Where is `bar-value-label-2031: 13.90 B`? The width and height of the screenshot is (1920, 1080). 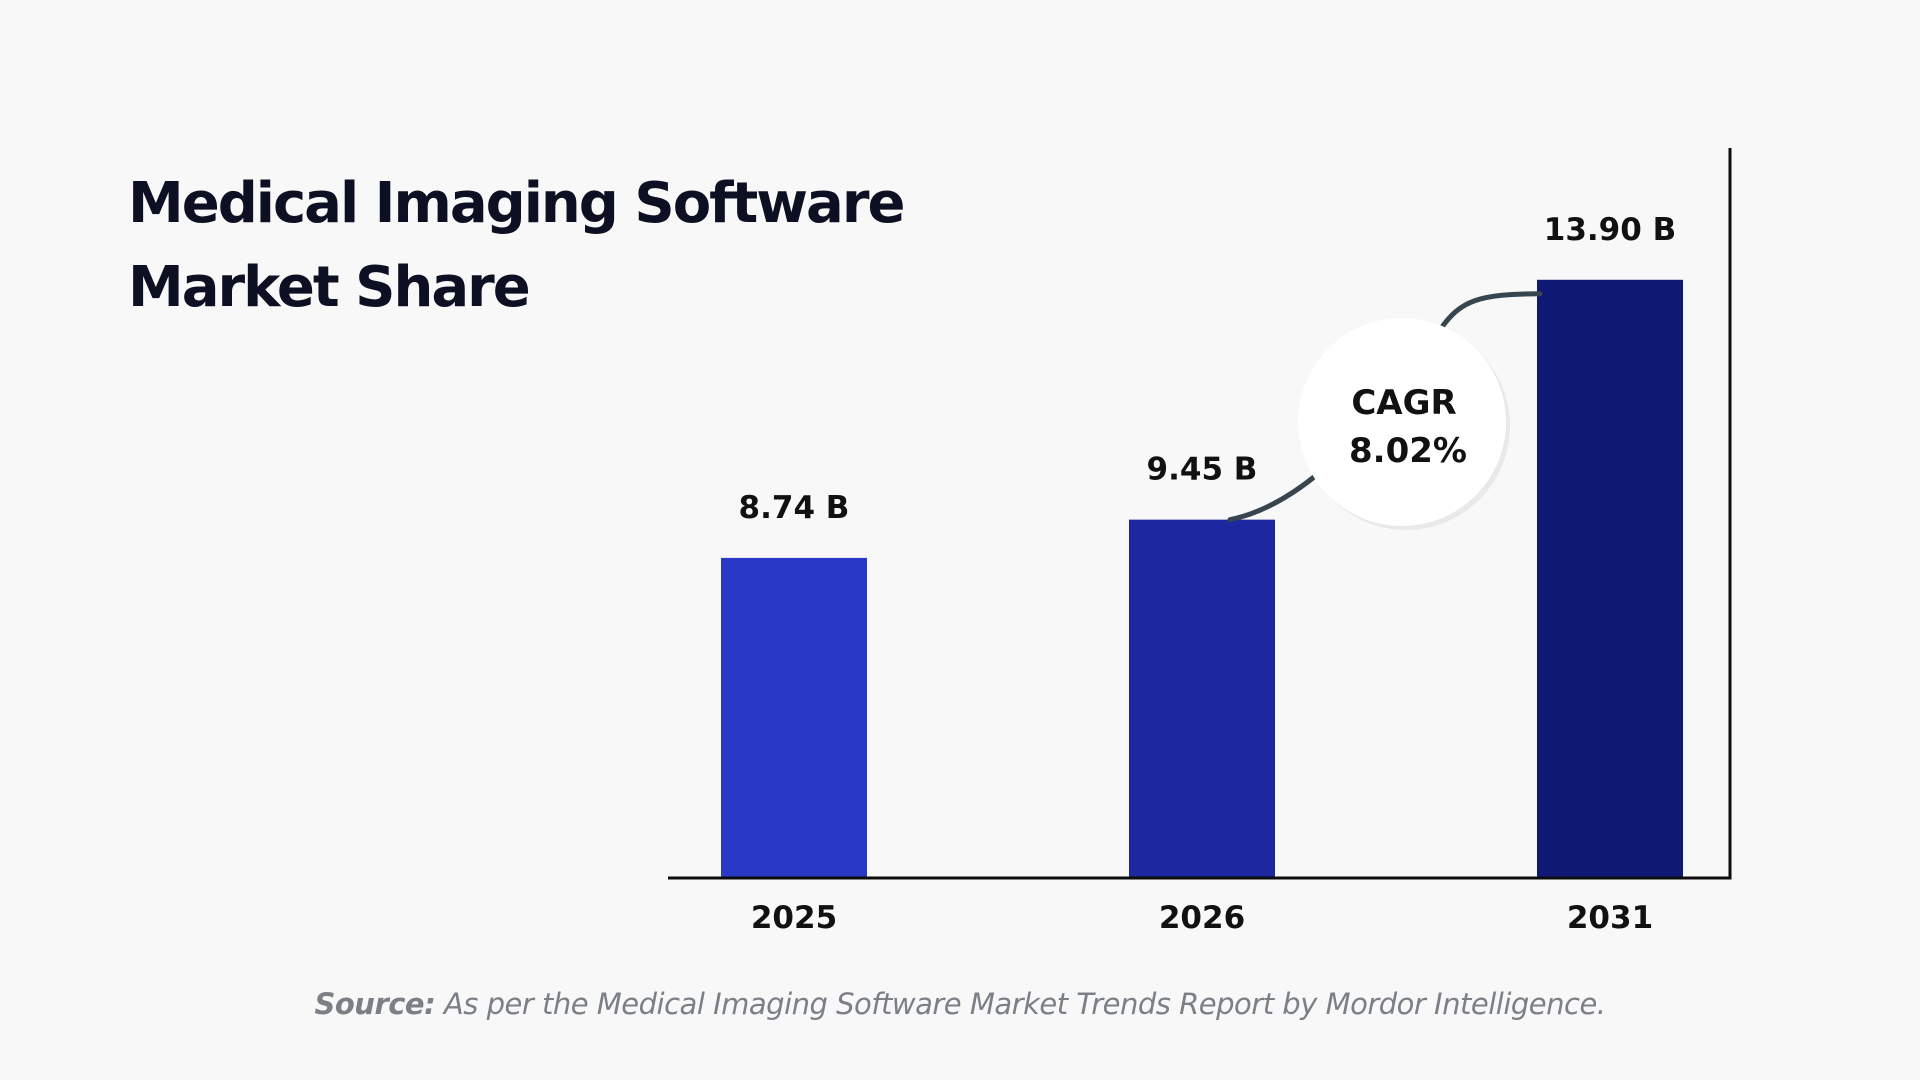
bar-value-label-2031: 13.90 B is located at coordinates (1610, 230).